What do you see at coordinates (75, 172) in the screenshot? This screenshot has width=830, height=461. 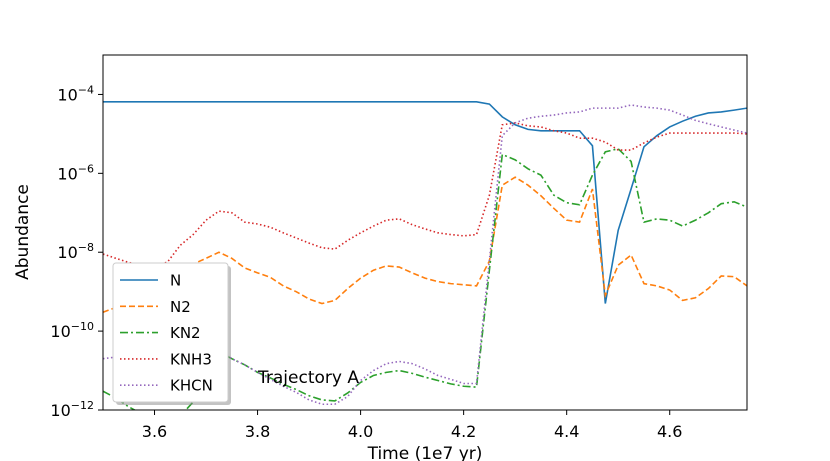 I see `y-tick-label: 10⁻⁶` at bounding box center [75, 172].